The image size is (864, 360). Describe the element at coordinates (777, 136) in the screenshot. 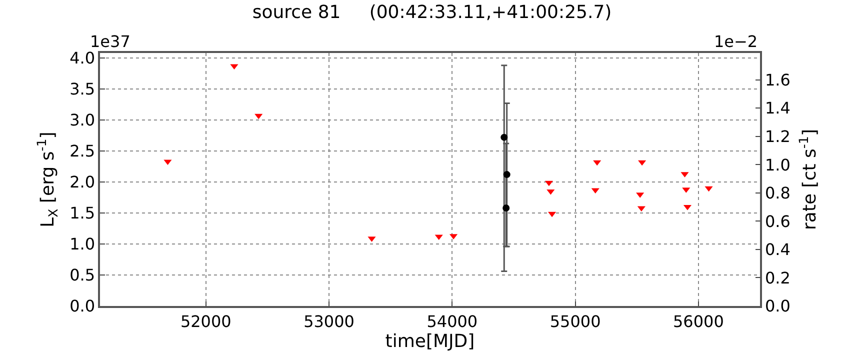

I see `y2-tick-label: 1.2` at that location.